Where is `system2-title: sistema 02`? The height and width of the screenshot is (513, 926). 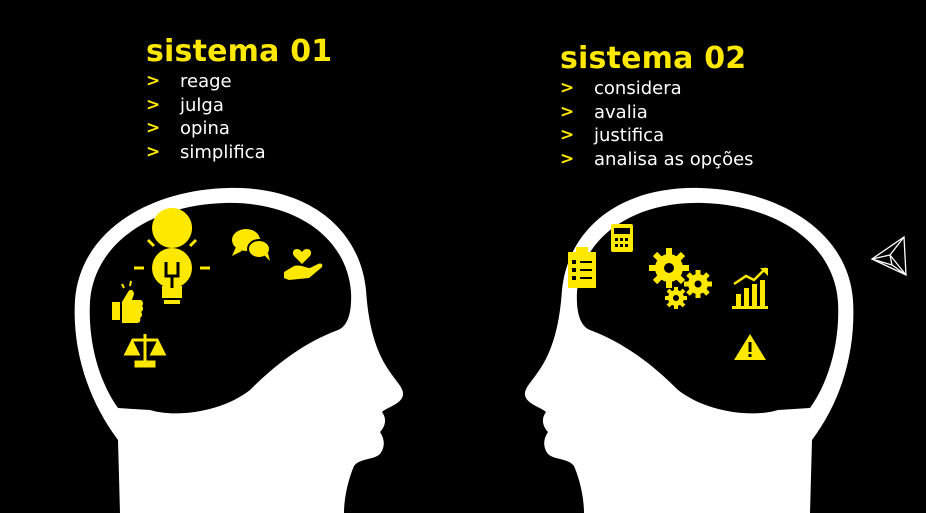 system2-title: sistema 02 is located at coordinates (653, 58).